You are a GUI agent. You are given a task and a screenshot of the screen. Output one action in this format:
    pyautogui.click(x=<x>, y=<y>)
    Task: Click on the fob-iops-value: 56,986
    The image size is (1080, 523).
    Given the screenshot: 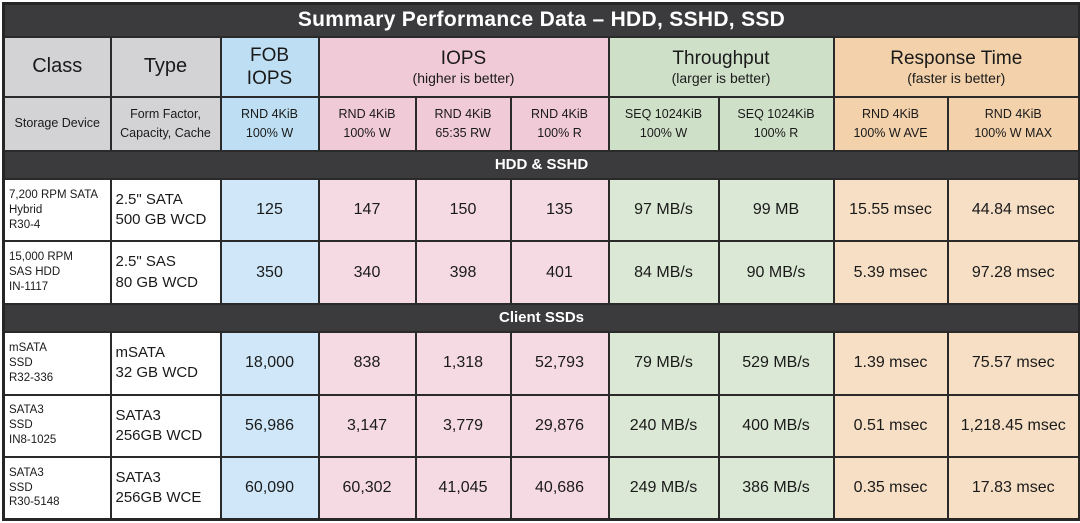 What is the action you would take?
    pyautogui.click(x=269, y=426)
    